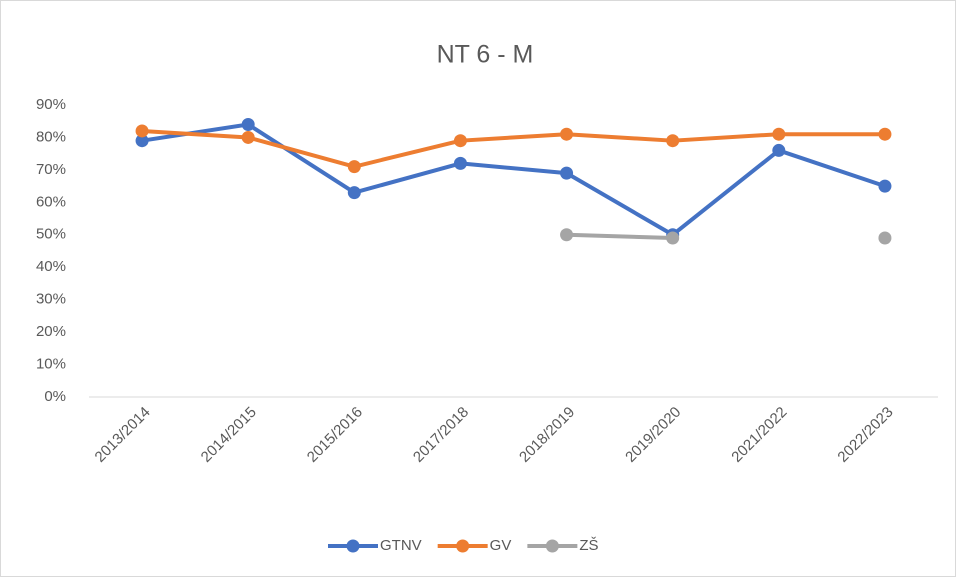 This screenshot has height=578, width=957. Describe the element at coordinates (51, 201) in the screenshot. I see `y-tick-label: 60%` at that location.